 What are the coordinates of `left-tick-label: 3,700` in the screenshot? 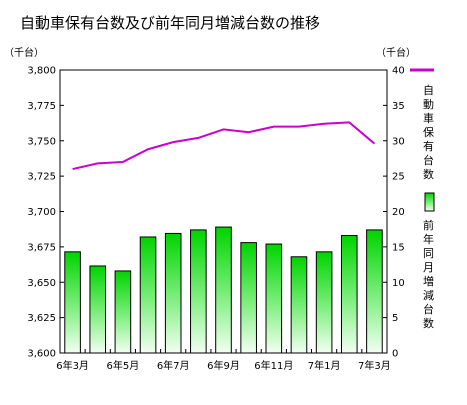 It's located at (41, 212).